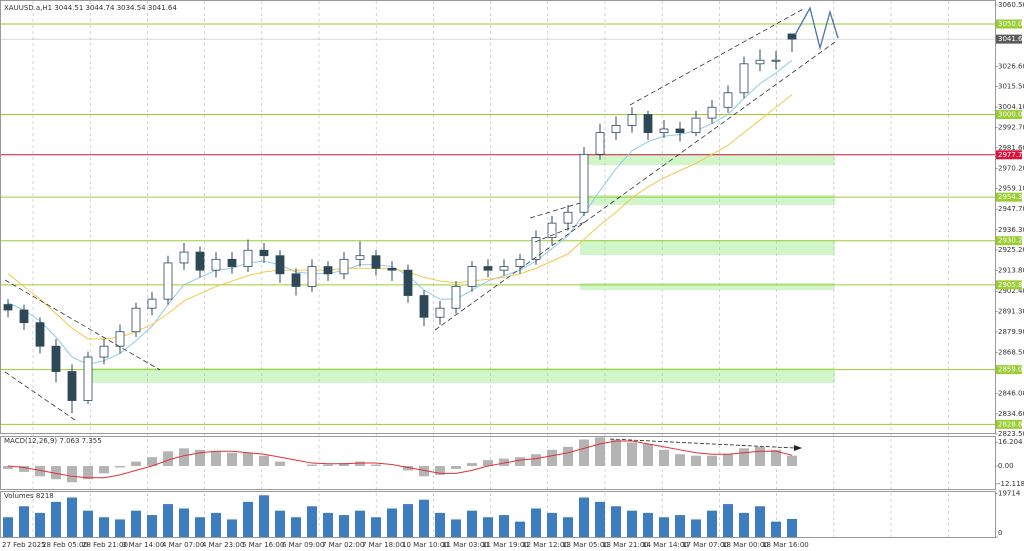  I want to click on x-tick-label: 13 Mar 05:00, so click(585, 545).